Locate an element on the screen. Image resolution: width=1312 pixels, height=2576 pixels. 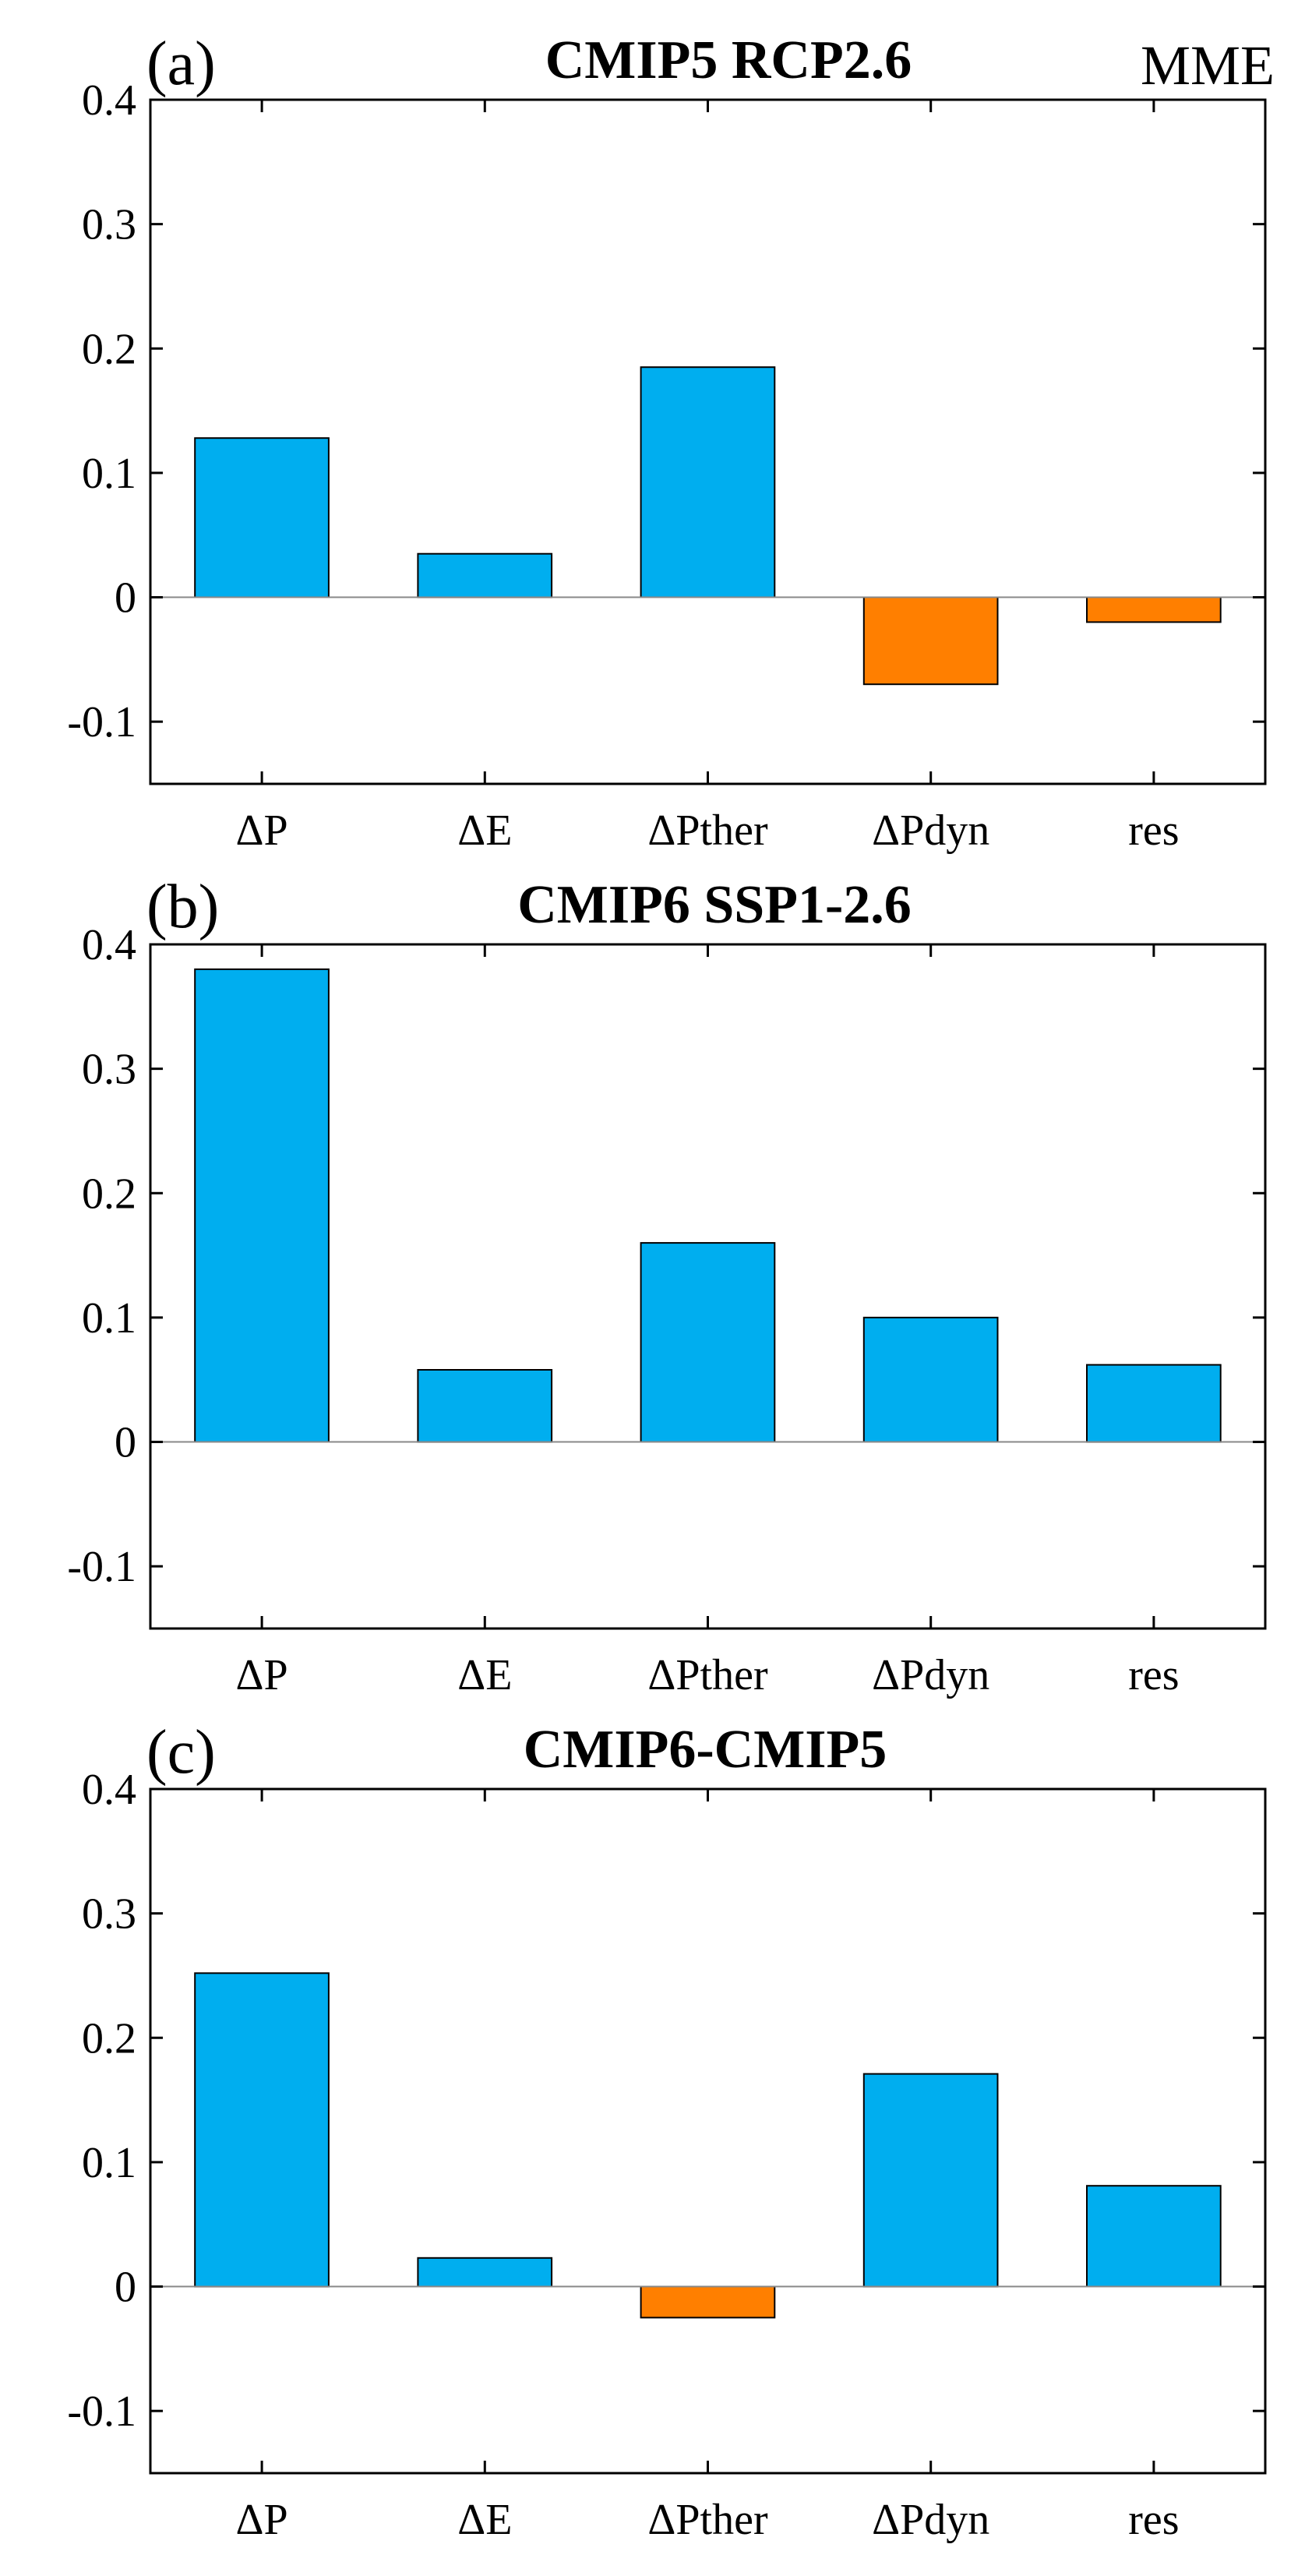
category-label-b-1: ΔP is located at coordinates (262, 1675).